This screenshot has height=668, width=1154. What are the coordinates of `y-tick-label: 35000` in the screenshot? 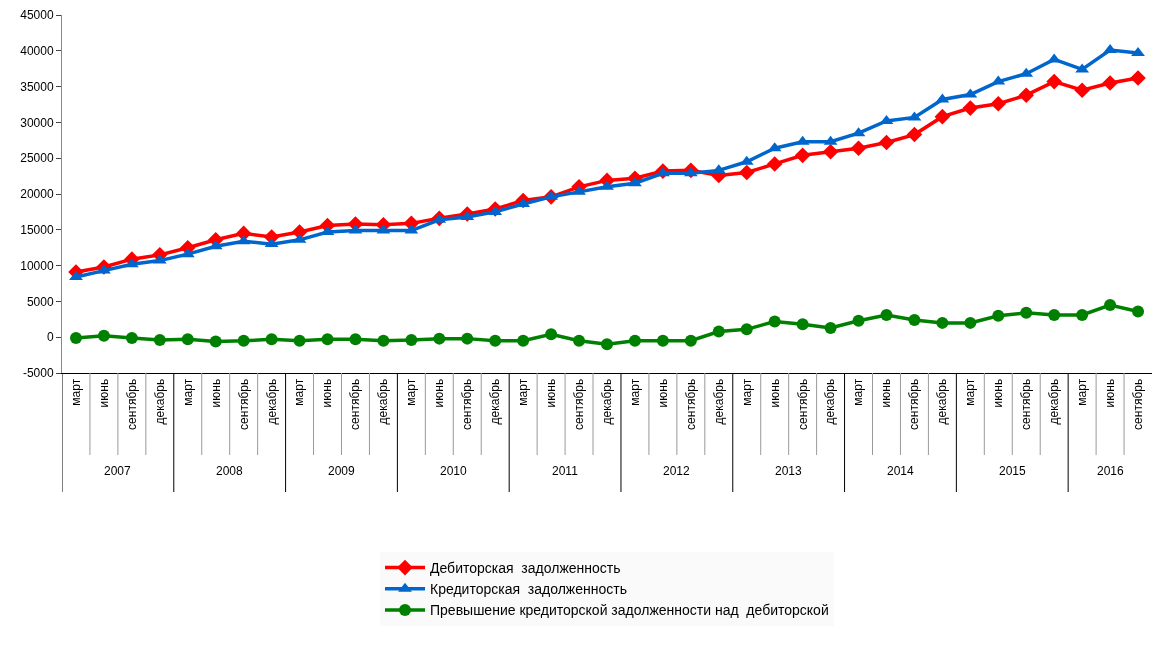 It's located at (37, 86).